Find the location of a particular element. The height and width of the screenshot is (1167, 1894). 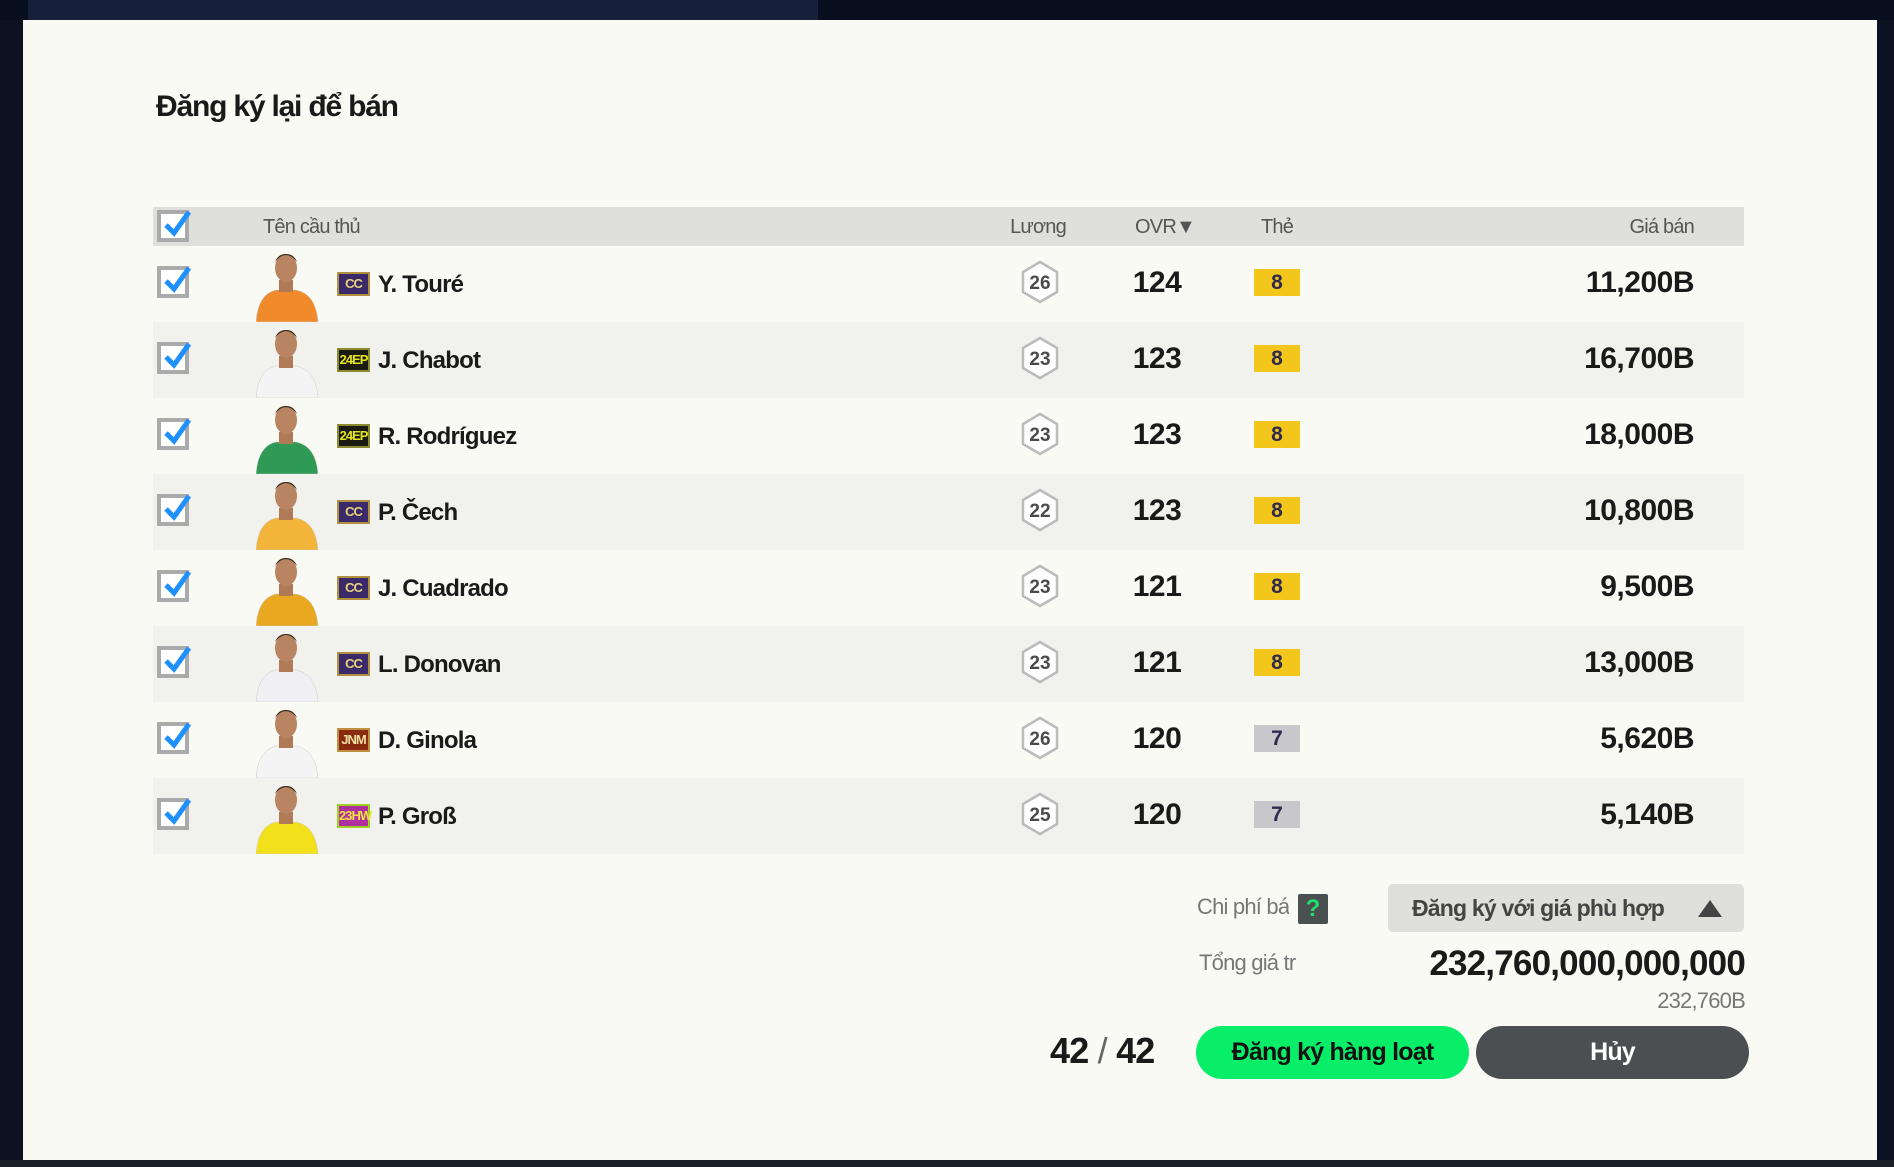

table-row: 23HW P. Groß 25 120 7 5,140B is located at coordinates (948, 816).